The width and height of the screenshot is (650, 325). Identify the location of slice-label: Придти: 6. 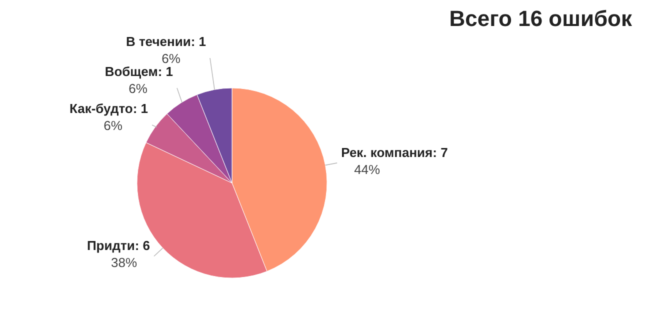
(118, 246).